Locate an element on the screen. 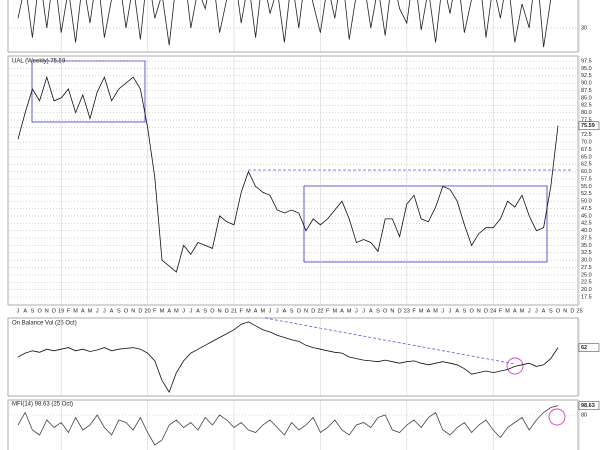  y-tick-label: 85.0 is located at coordinates (586, 98).